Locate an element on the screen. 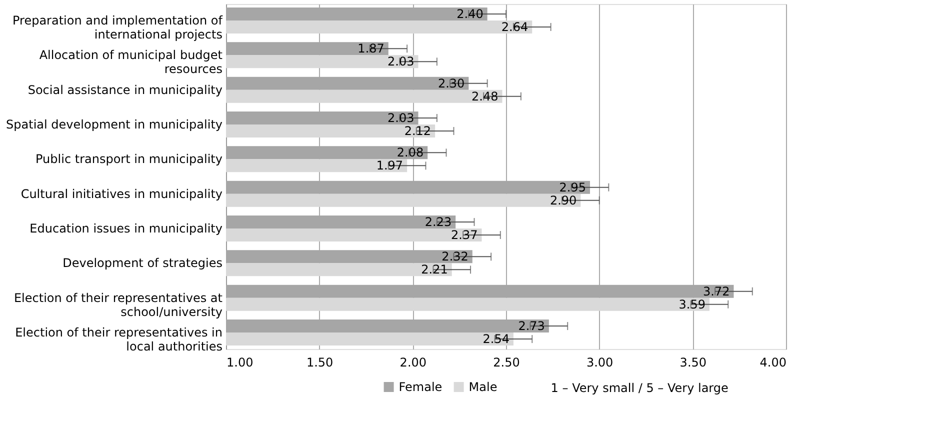 The image size is (935, 443). legend-label: Male is located at coordinates (483, 387).